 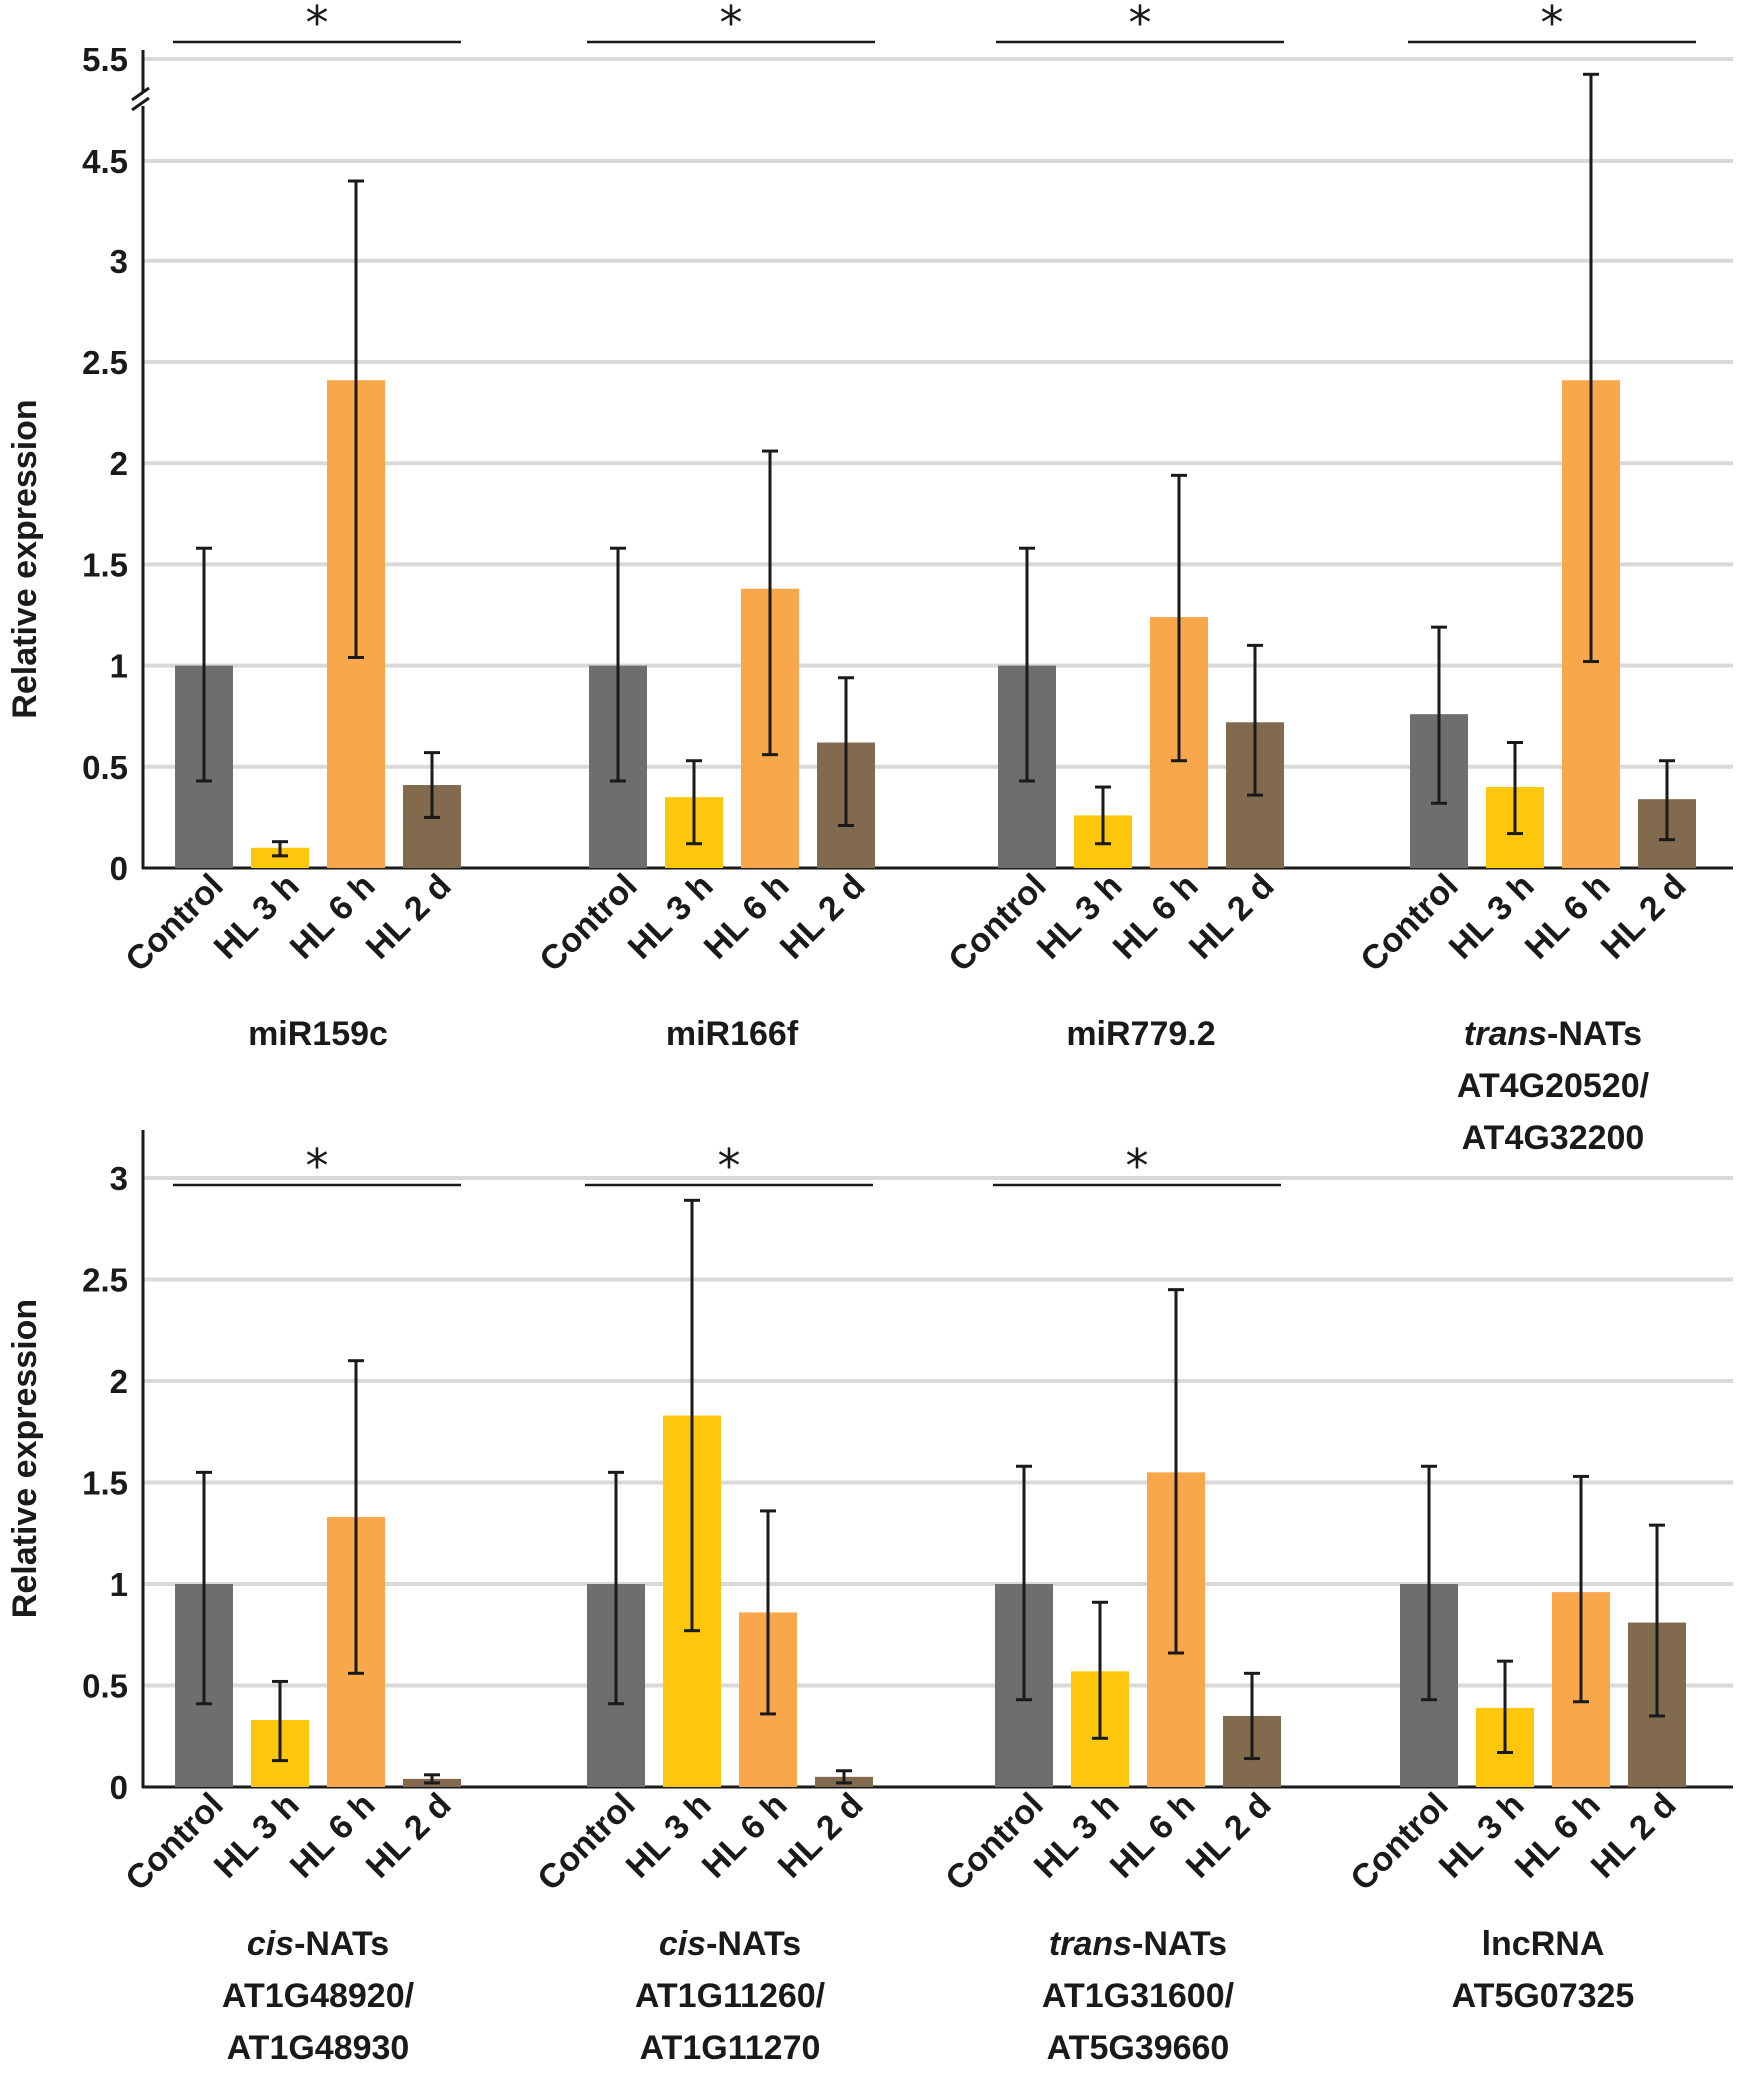 What do you see at coordinates (1543, 1996) in the screenshot?
I see `group-label: AT5G07325` at bounding box center [1543, 1996].